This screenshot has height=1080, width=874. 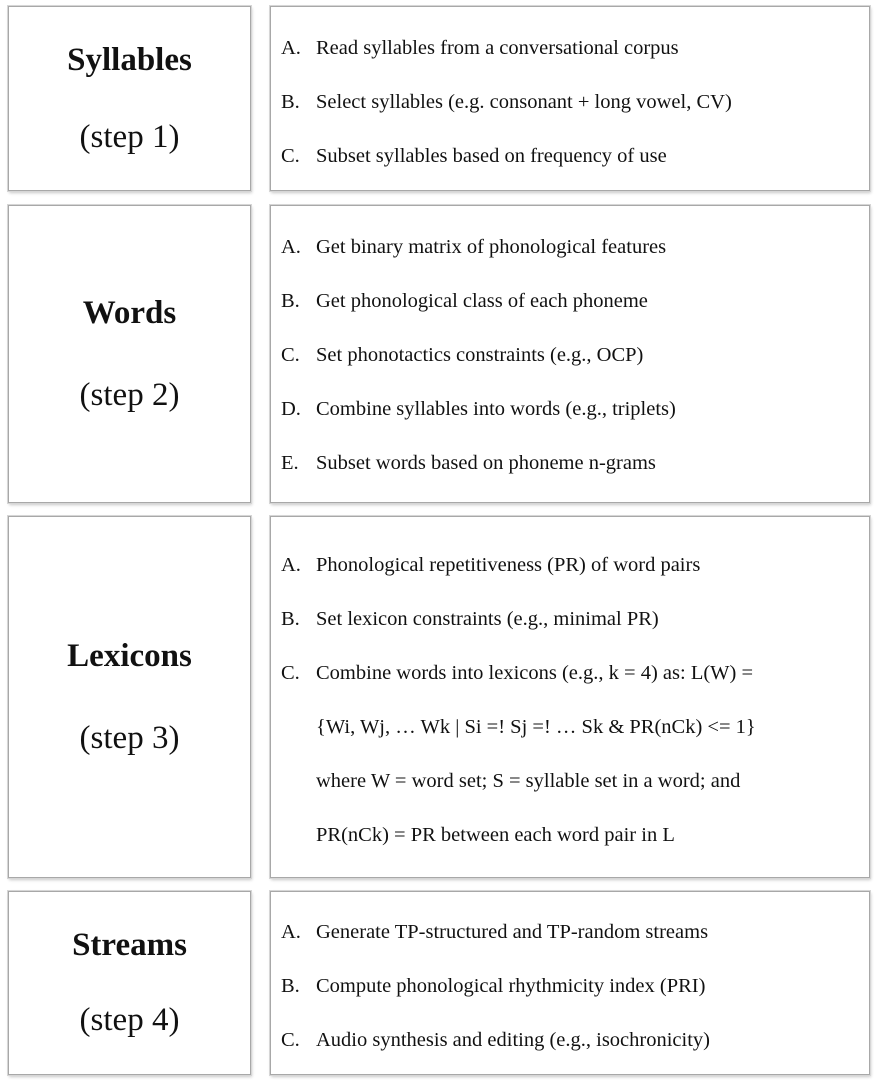 I want to click on item-text: Get phonological class of each phoneme, so click(x=482, y=301).